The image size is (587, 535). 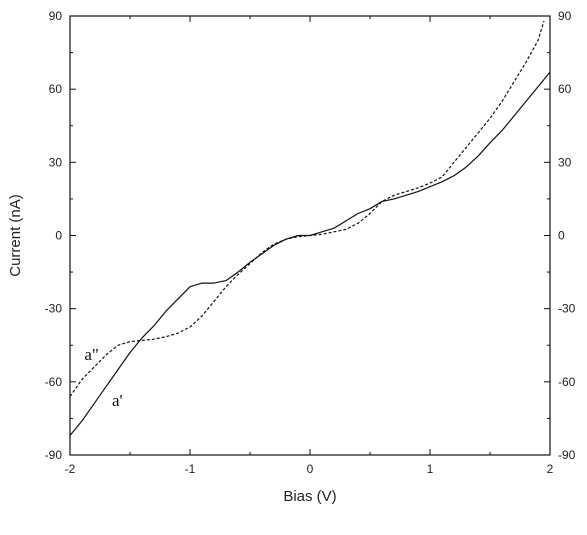 What do you see at coordinates (54, 309) in the screenshot?
I see `y-tick-label-left: -30` at bounding box center [54, 309].